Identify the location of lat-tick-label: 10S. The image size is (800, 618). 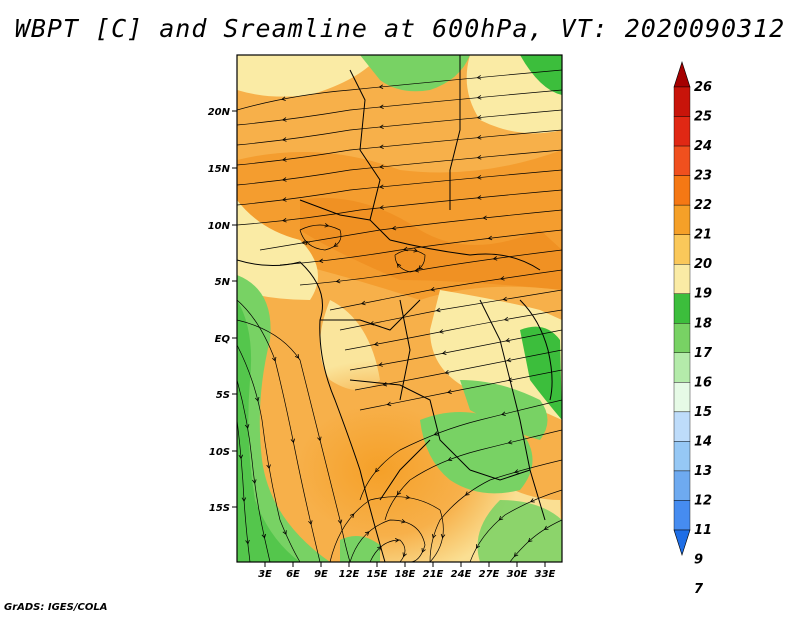
(219, 452).